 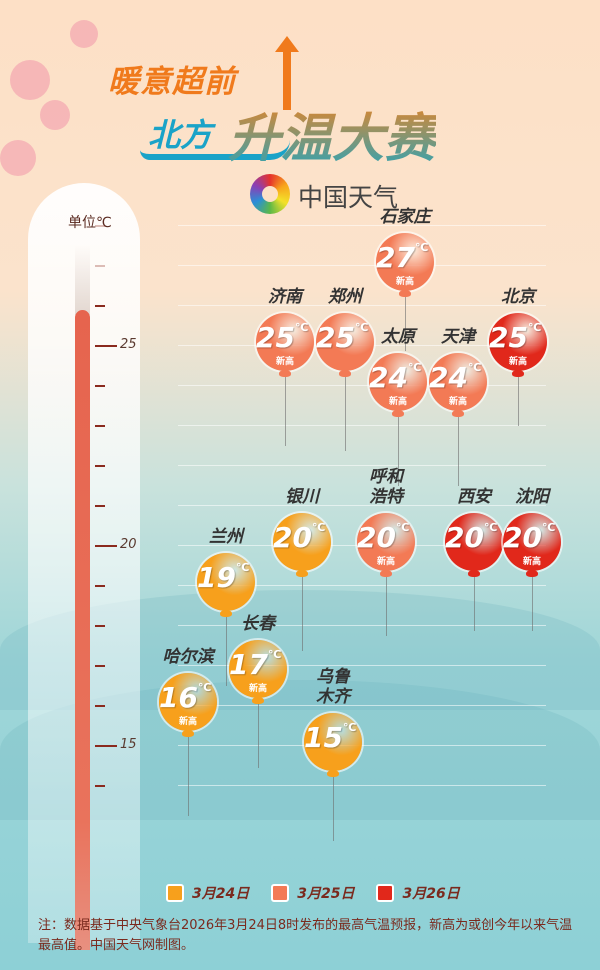 I want to click on temperature-value: 24℃, so click(x=395, y=377).